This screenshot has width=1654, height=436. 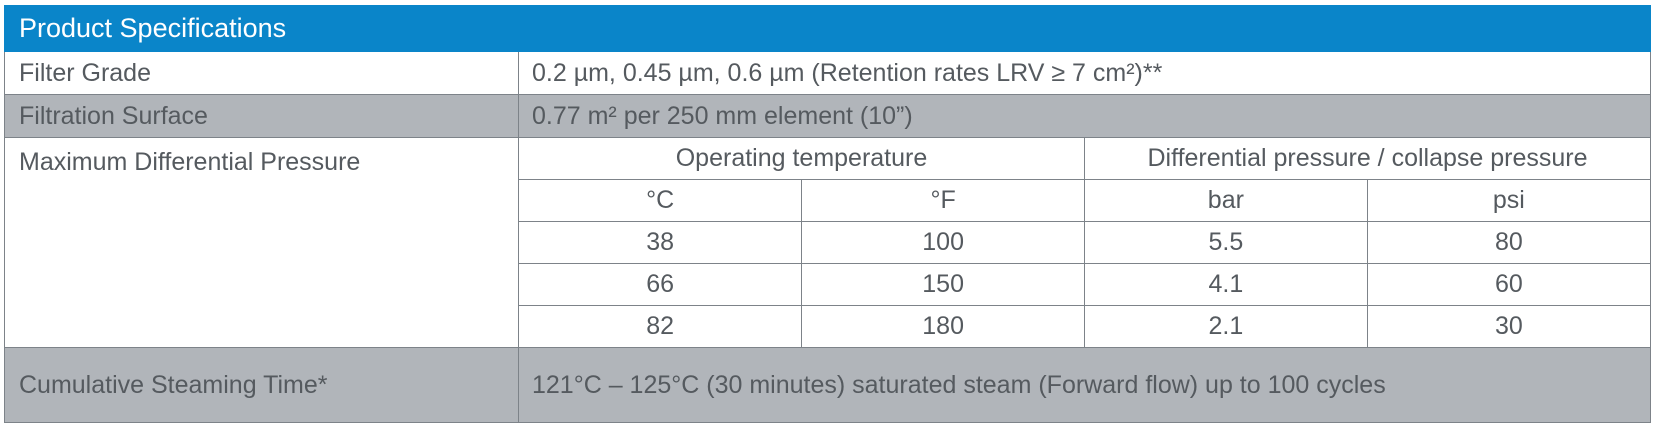 What do you see at coordinates (802, 159) in the screenshot?
I see `group-header-operating-temperature: Operating temperature` at bounding box center [802, 159].